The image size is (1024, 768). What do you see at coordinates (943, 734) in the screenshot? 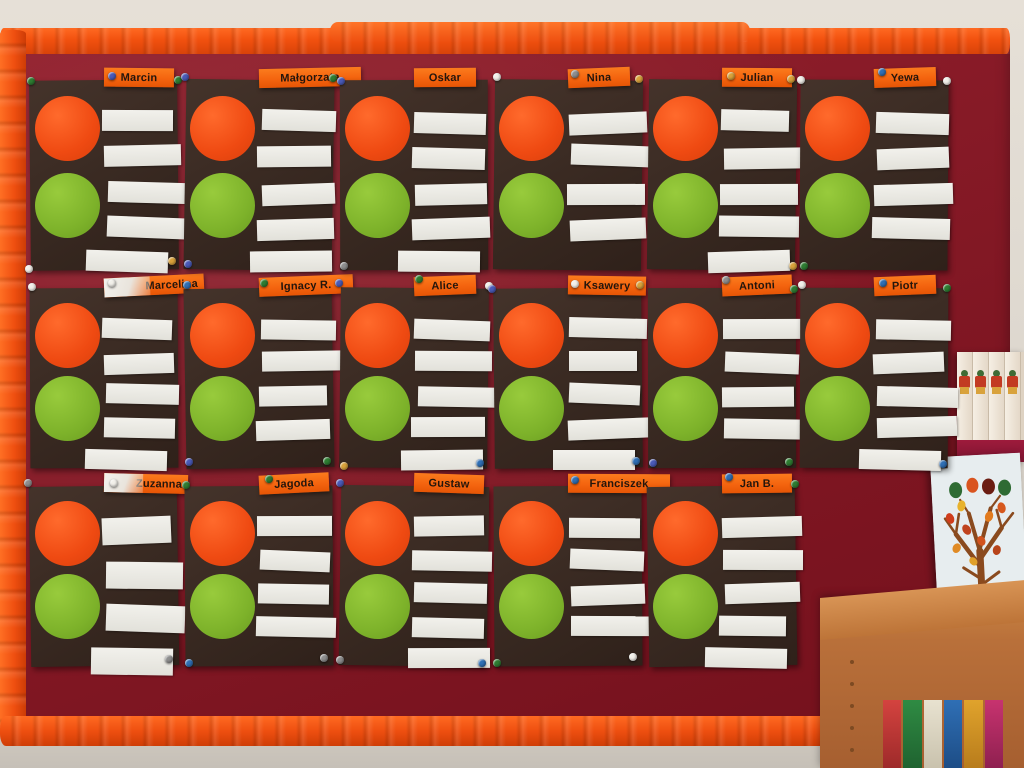
I see `shelf-boxes` at bounding box center [943, 734].